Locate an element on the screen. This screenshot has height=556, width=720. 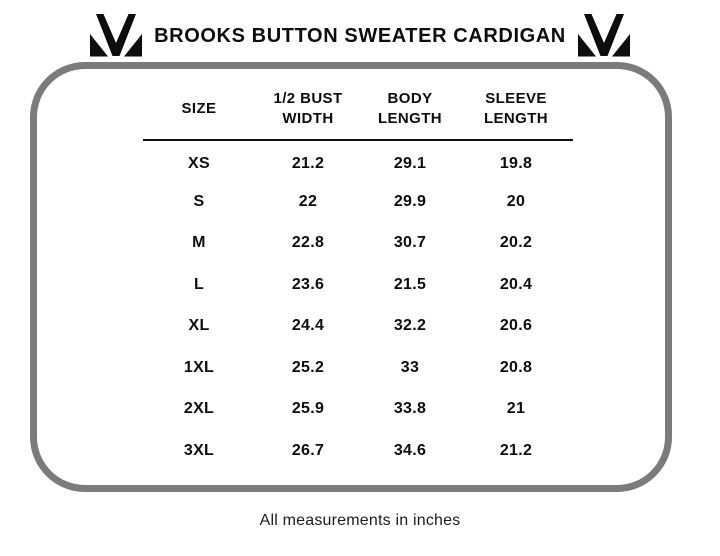
header-line: 1/2 BUST is located at coordinates (308, 98).